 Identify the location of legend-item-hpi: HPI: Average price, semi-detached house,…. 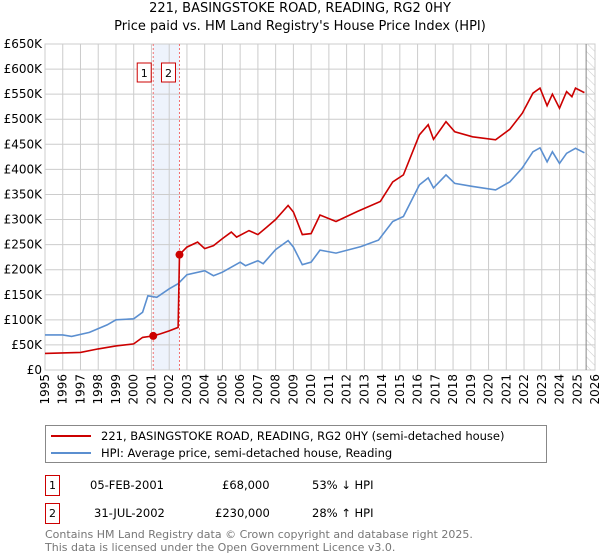
(219, 453).